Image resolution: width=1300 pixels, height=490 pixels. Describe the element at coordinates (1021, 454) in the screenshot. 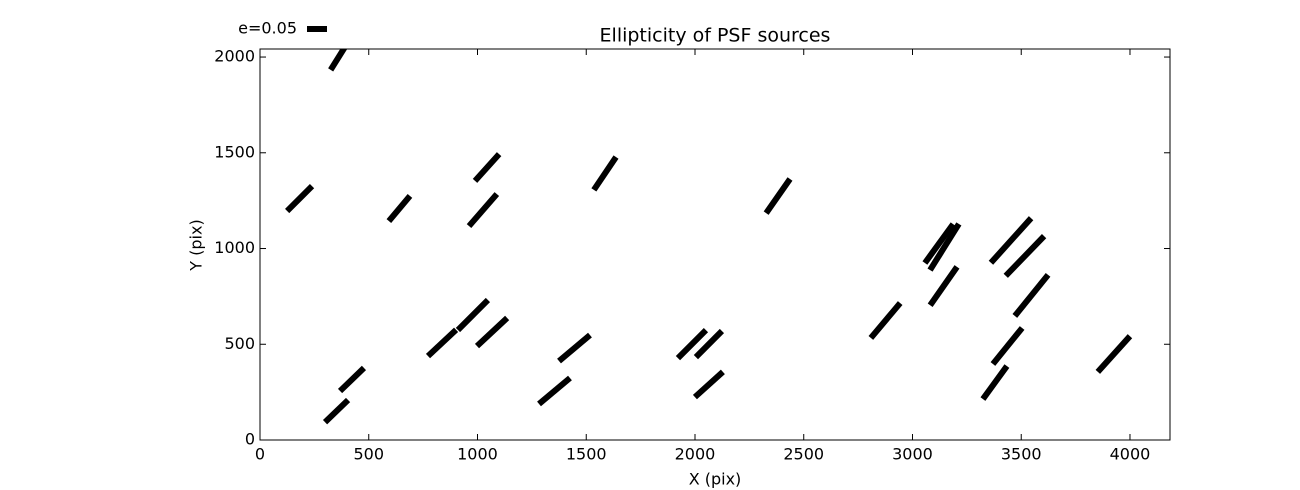

I see `x-tick-label: 3500` at that location.